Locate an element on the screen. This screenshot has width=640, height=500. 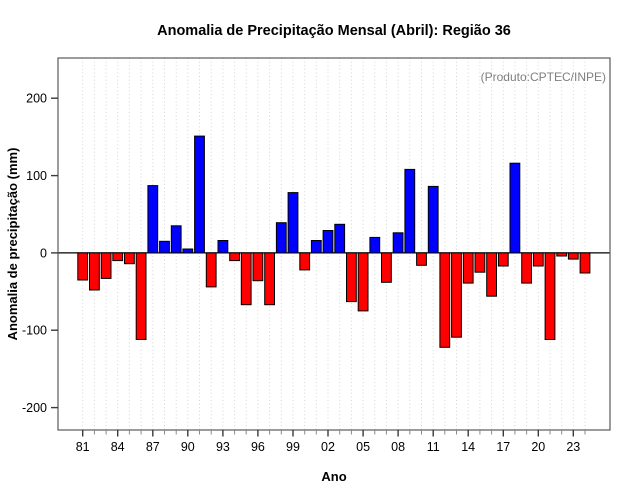
x-tick-label: 90 is located at coordinates (188, 447).